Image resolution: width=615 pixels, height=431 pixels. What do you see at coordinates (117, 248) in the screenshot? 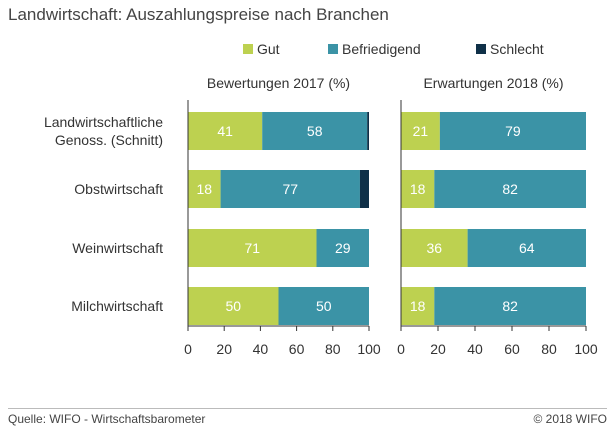
I see `category-label: Weinwirtschaft` at bounding box center [117, 248].